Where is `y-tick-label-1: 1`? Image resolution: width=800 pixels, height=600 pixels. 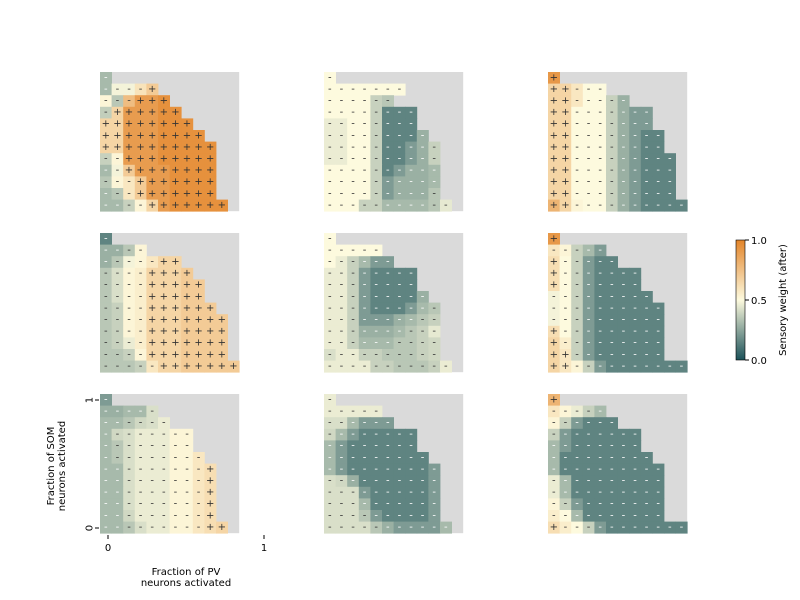 y-tick-label-1: 1 is located at coordinates (90, 400).